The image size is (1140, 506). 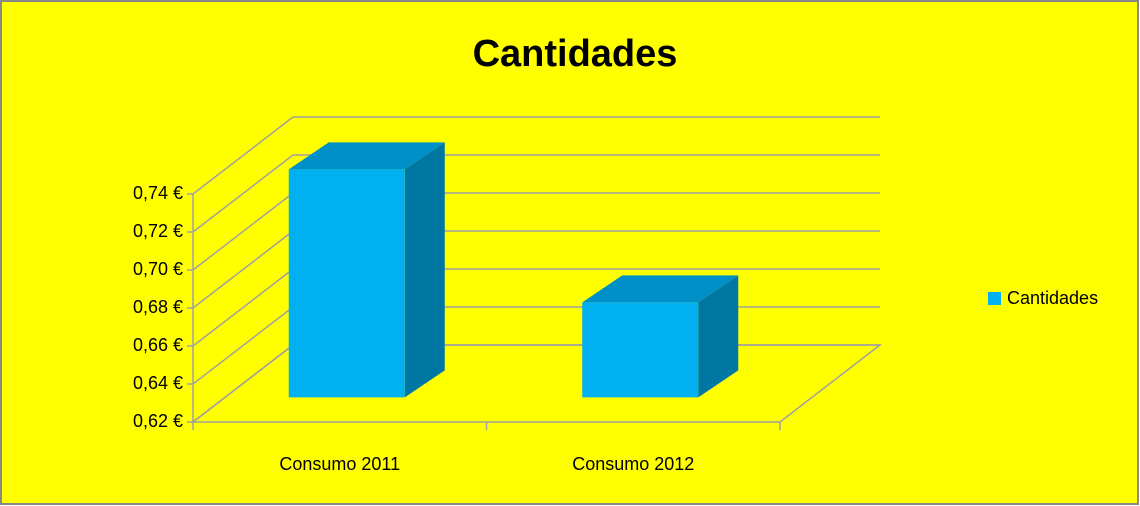 I want to click on y-tick-label: 0,64 €, so click(x=158, y=383).